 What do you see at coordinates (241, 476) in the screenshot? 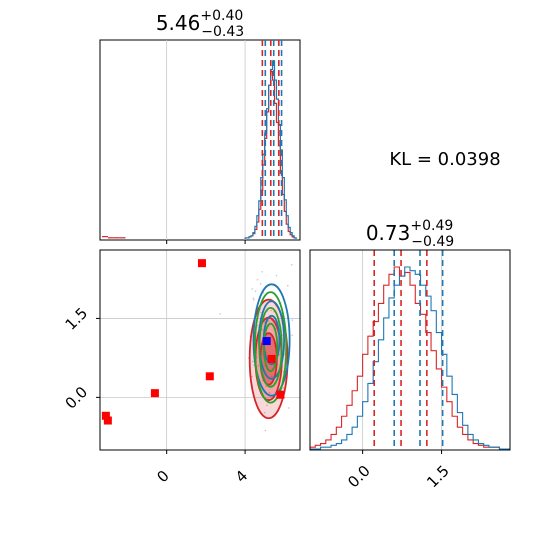
I see `joint-x-tick-label: 4` at bounding box center [241, 476].